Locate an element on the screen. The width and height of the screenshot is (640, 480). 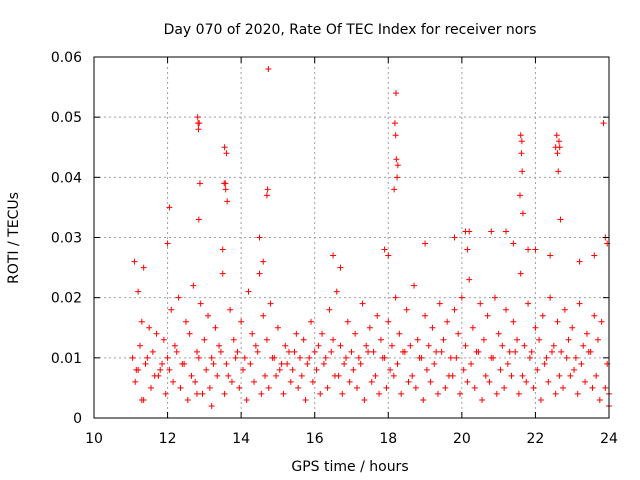
y-tick-label: 0.02 is located at coordinates (66, 299).